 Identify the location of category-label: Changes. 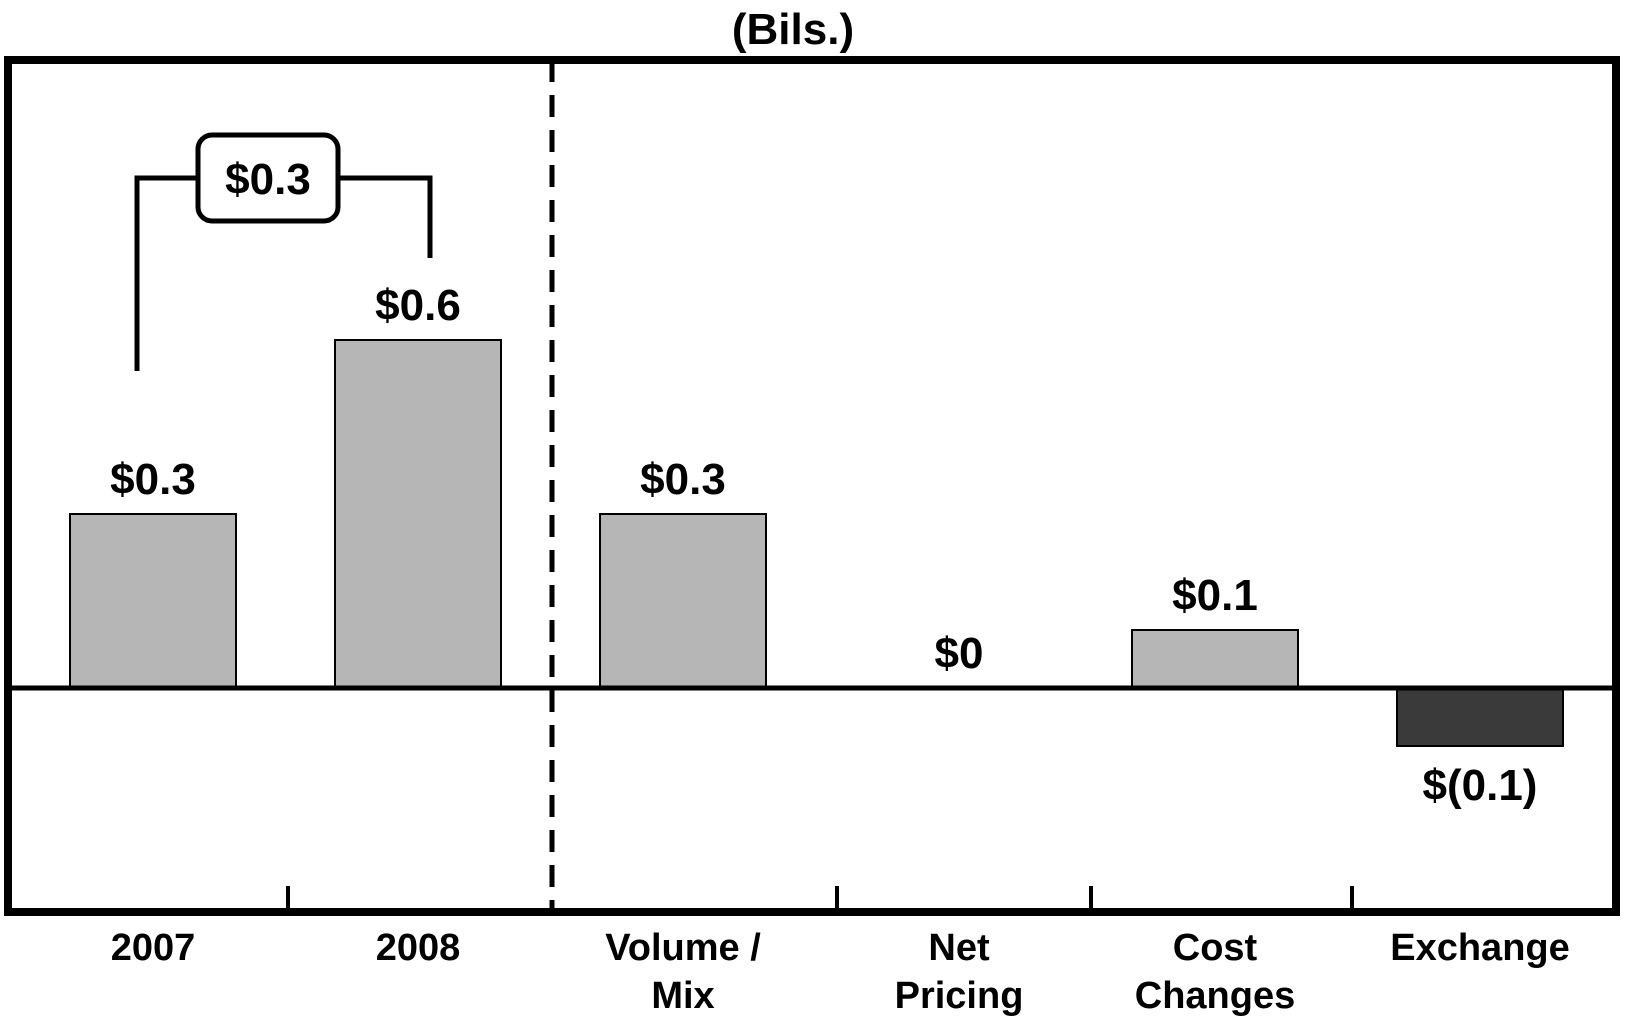
(1215, 996).